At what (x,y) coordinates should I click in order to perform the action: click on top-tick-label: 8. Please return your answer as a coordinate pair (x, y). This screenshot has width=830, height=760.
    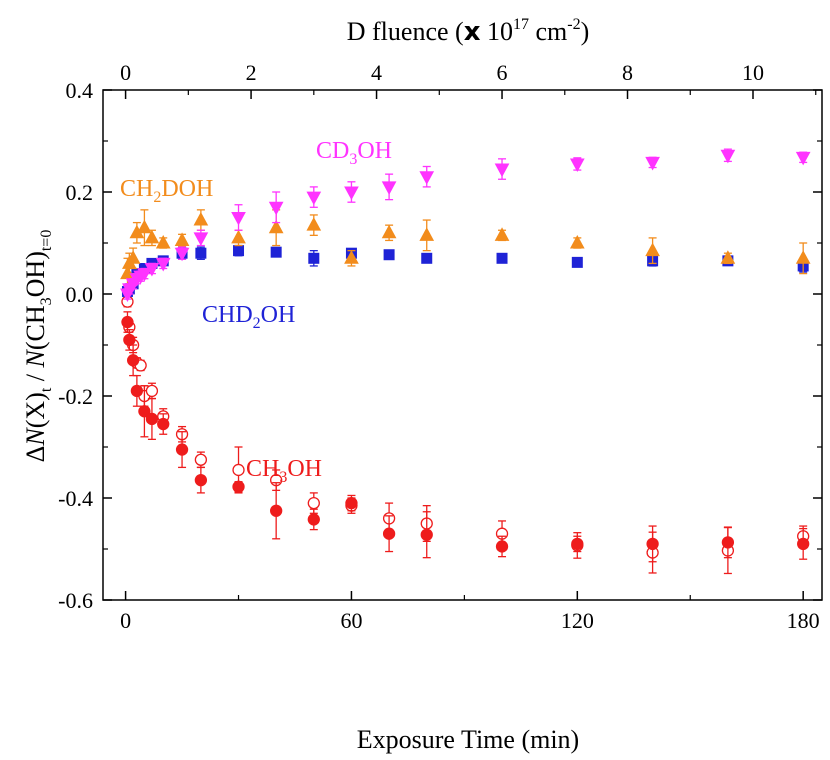
    Looking at the image, I should click on (627, 72).